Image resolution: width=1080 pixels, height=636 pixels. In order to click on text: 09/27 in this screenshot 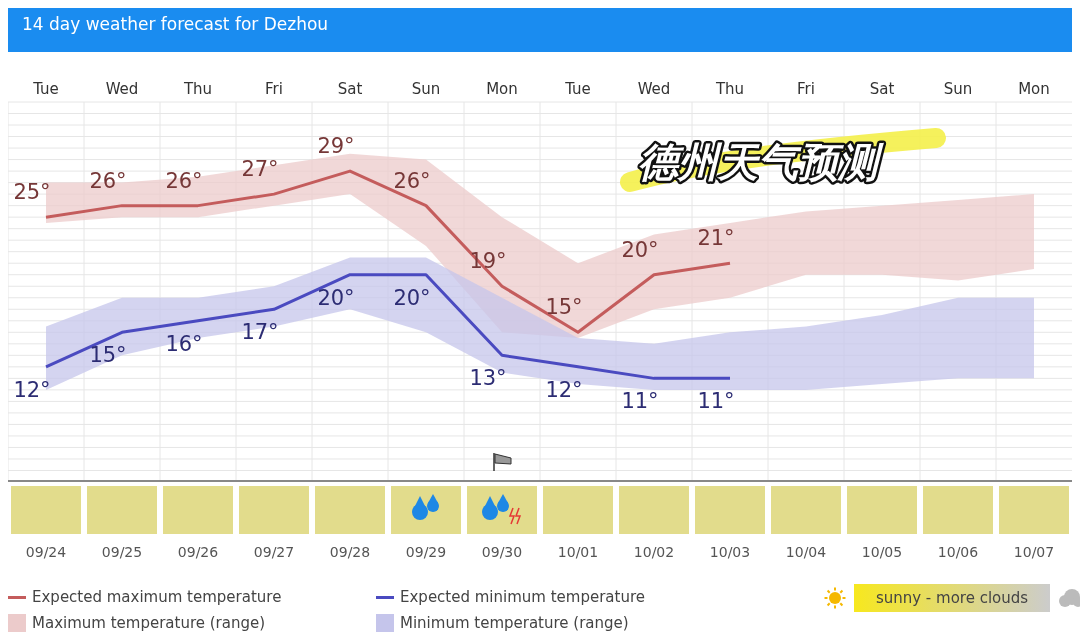, I will do `click(274, 552)`.